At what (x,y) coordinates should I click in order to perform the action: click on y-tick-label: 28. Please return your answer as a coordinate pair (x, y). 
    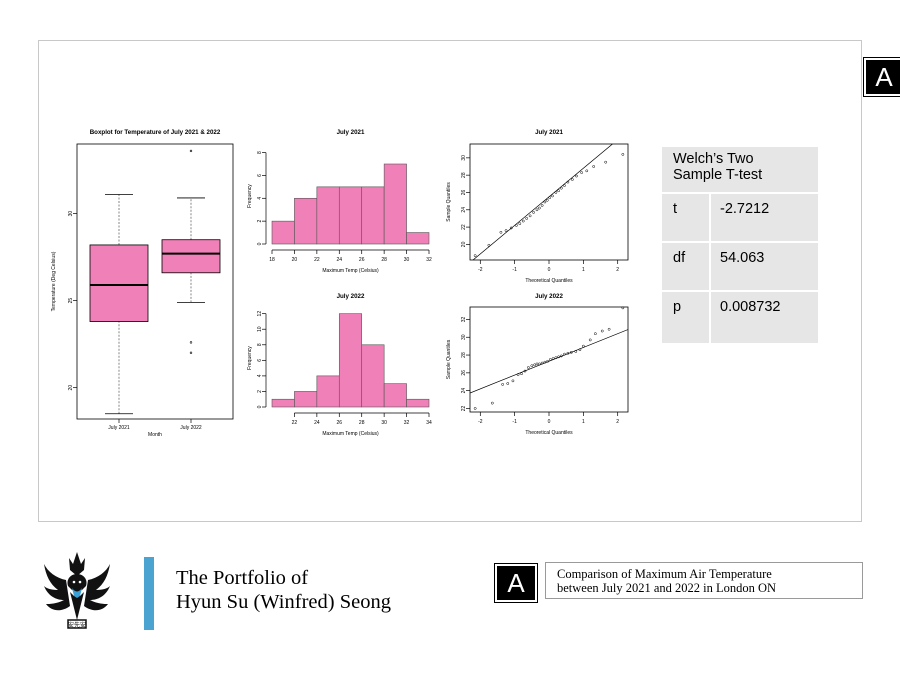
    Looking at the image, I should click on (464, 355).